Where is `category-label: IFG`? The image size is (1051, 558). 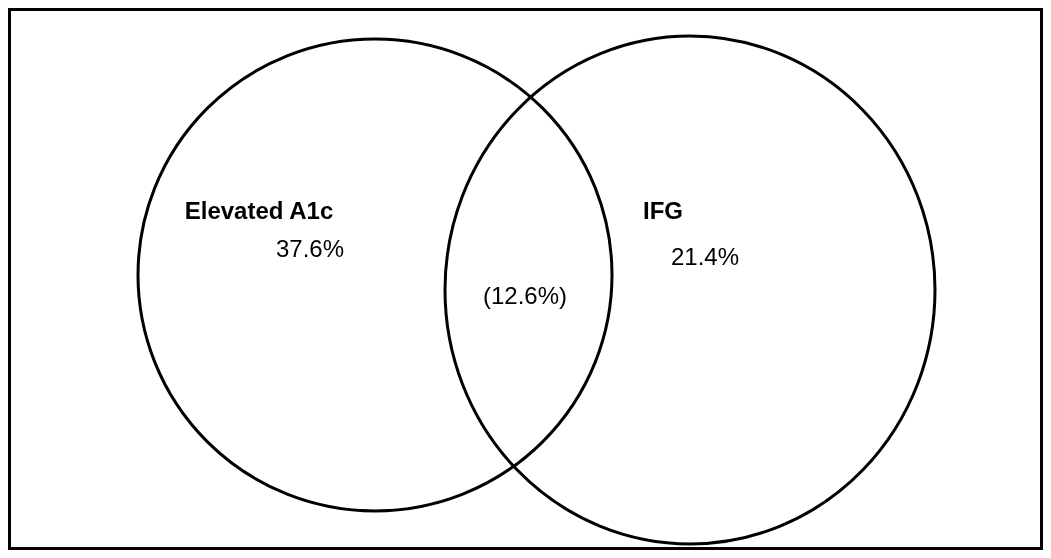
category-label: IFG is located at coordinates (663, 210).